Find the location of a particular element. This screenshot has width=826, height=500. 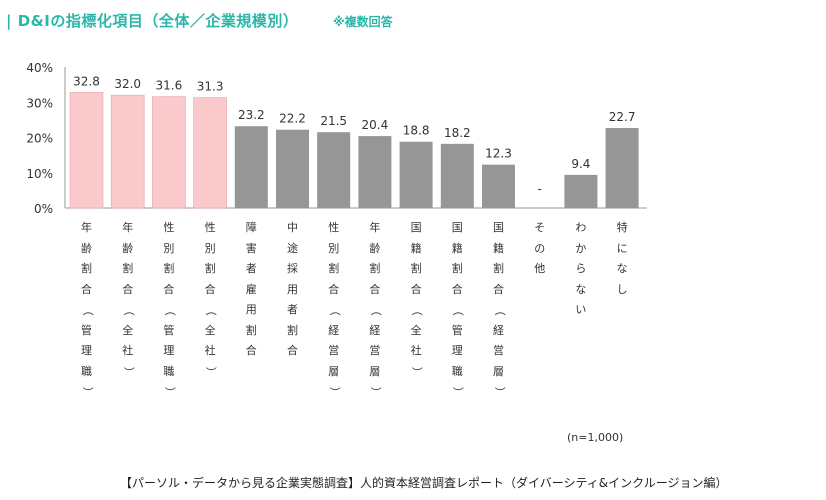

x-tick-label: 性別割合（経営層） is located at coordinates (334, 309).